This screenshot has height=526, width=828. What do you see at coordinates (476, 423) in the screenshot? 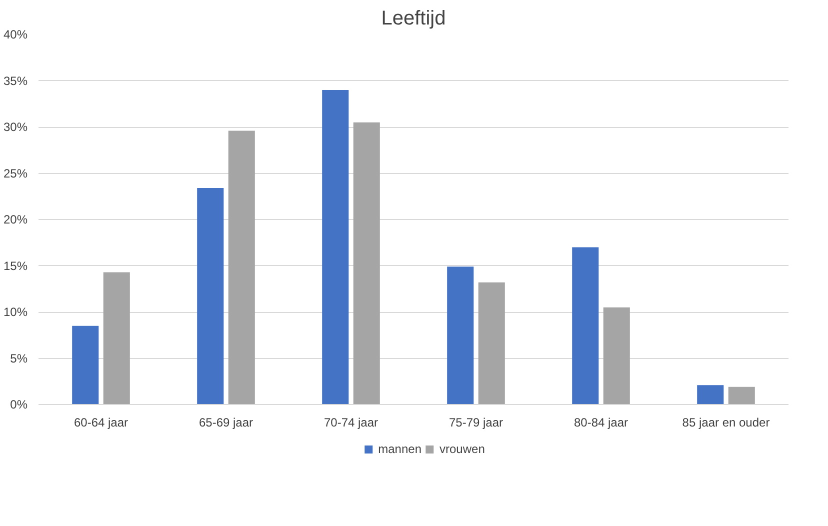
I see `x-tick-label: 75-79 jaar` at bounding box center [476, 423].